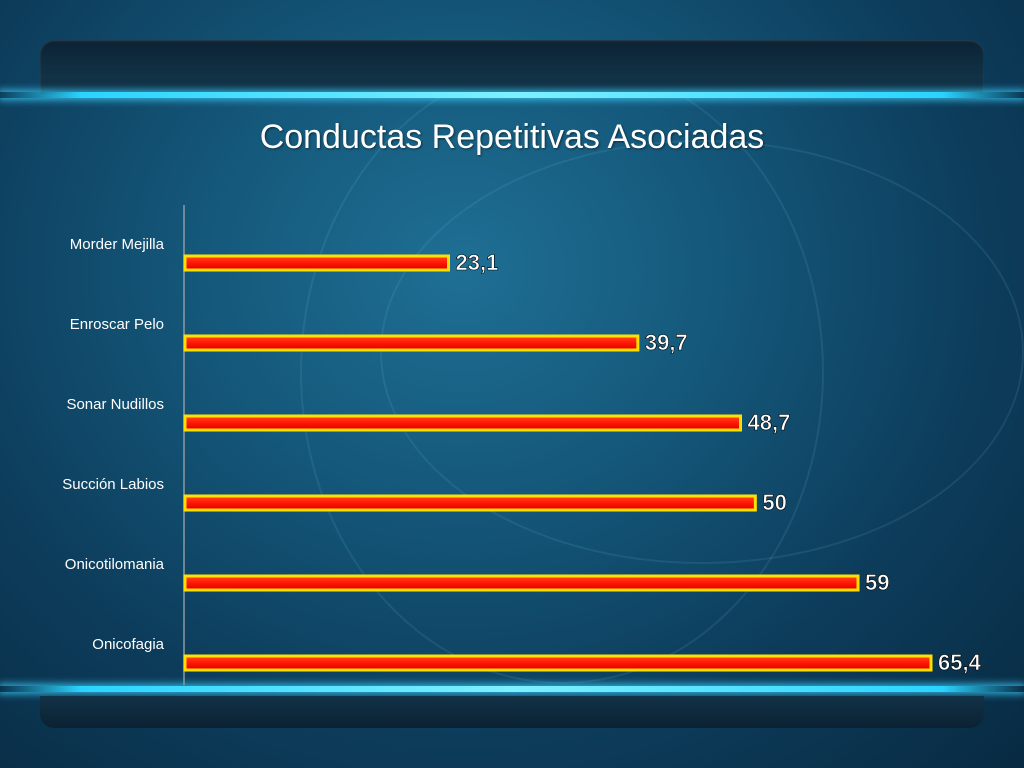 The height and width of the screenshot is (768, 1024). What do you see at coordinates (512, 95) in the screenshot?
I see `top-glow-line` at bounding box center [512, 95].